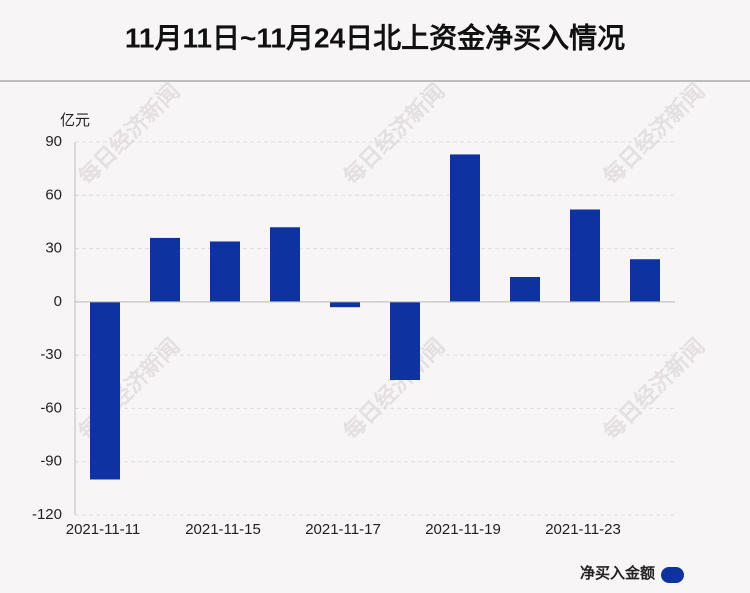 The image size is (750, 593). Describe the element at coordinates (343, 529) in the screenshot. I see `x-tick-label: 2021-11-17` at that location.